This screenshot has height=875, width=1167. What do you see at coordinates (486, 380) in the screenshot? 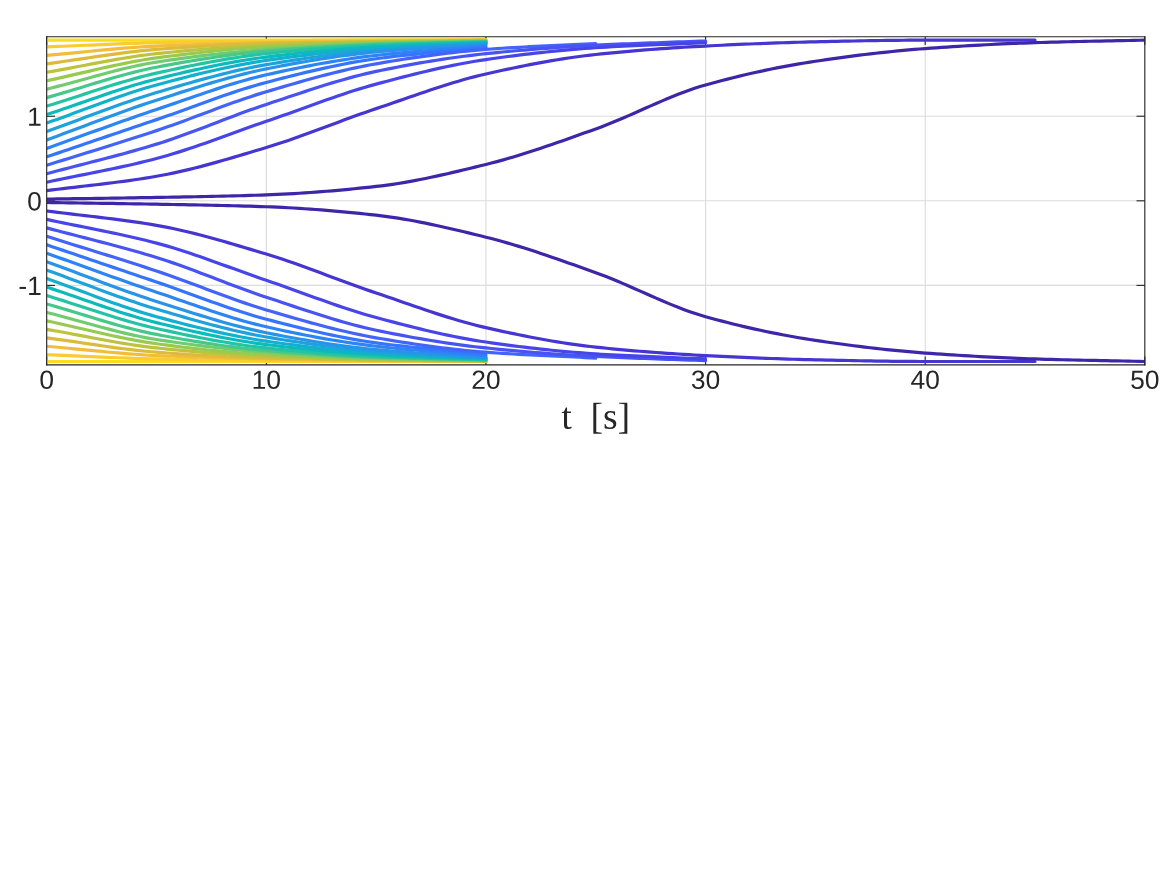
I see `x-tick-label: 20` at bounding box center [486, 380].